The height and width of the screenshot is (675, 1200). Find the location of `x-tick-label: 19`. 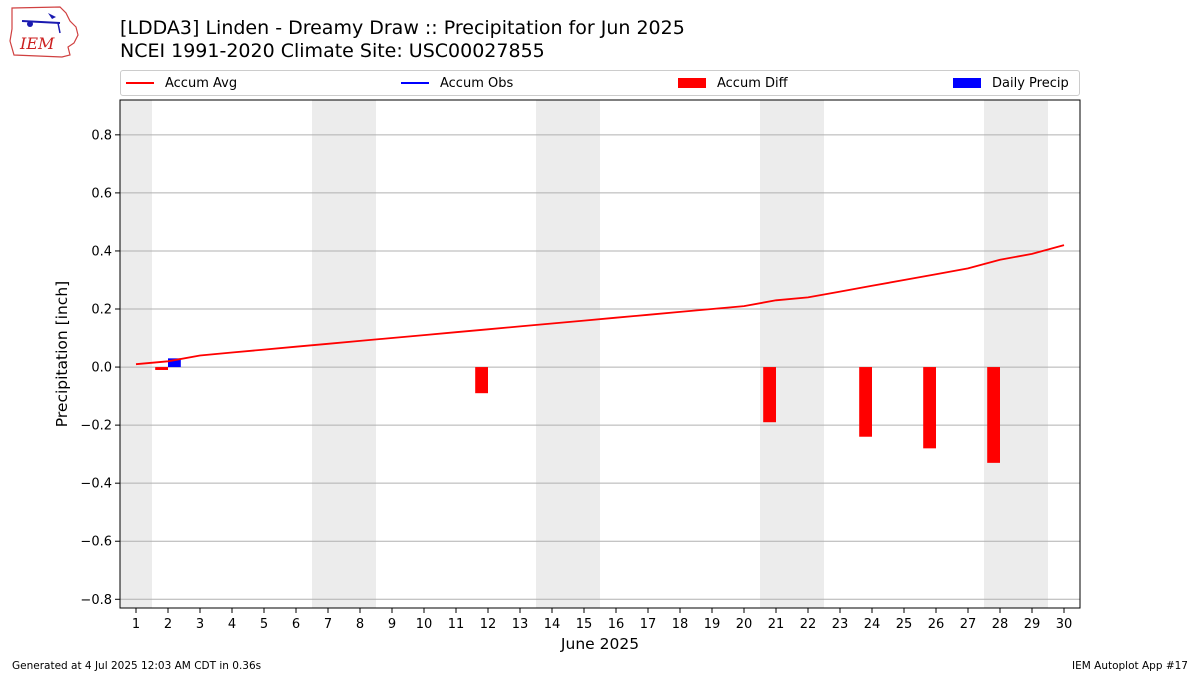

x-tick-label: 19 is located at coordinates (712, 624).